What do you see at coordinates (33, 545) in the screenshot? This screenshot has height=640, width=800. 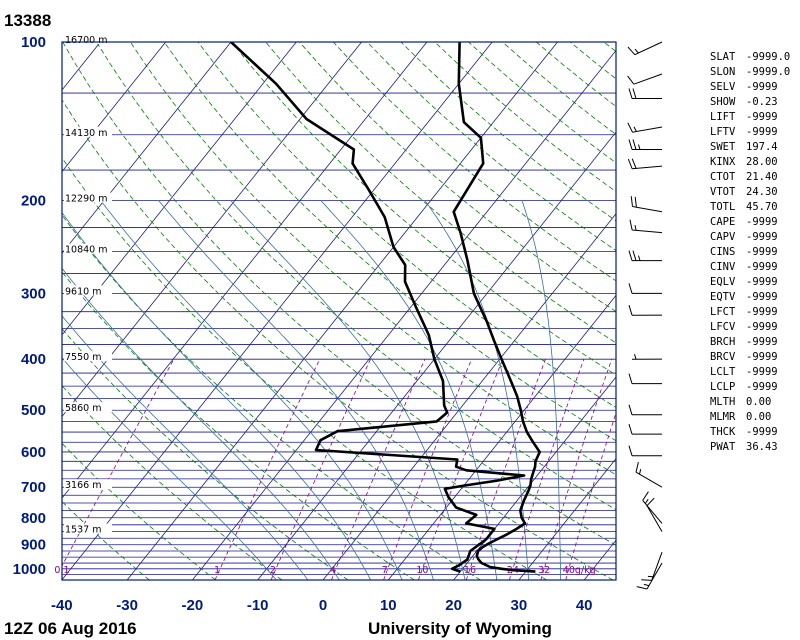 I see `pressure-label: 900` at bounding box center [33, 545].